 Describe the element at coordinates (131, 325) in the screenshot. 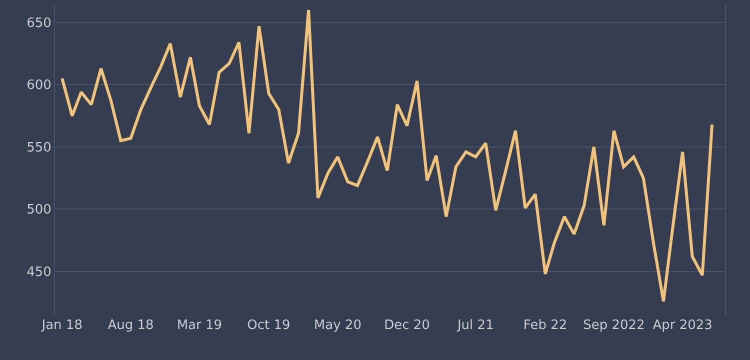

I see `x-tick-label: Aug 18` at that location.